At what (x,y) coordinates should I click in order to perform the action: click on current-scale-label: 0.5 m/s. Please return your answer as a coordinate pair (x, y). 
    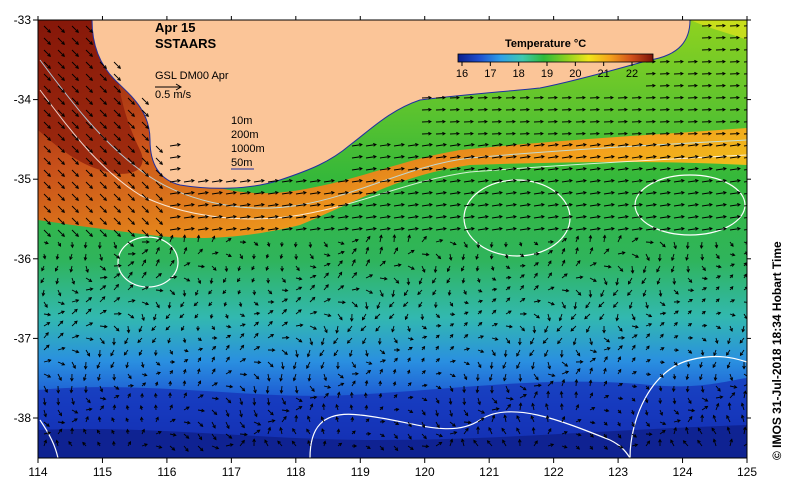
    Looking at the image, I should click on (173, 95).